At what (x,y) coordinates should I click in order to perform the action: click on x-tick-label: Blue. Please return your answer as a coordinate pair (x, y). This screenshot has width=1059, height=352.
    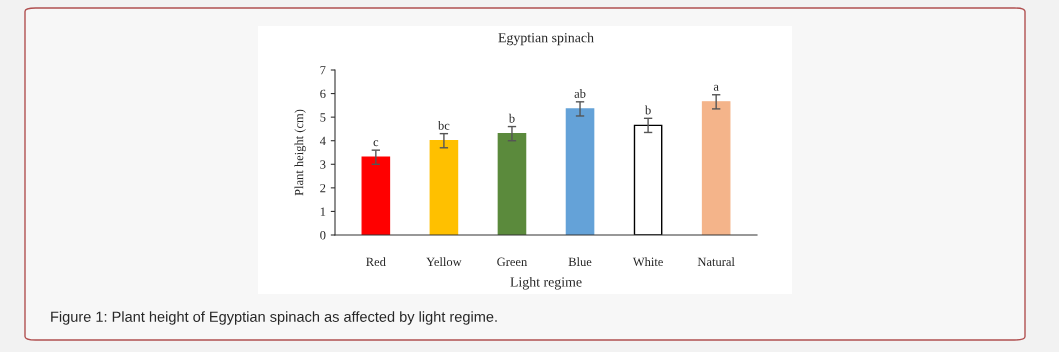
    Looking at the image, I should click on (580, 262).